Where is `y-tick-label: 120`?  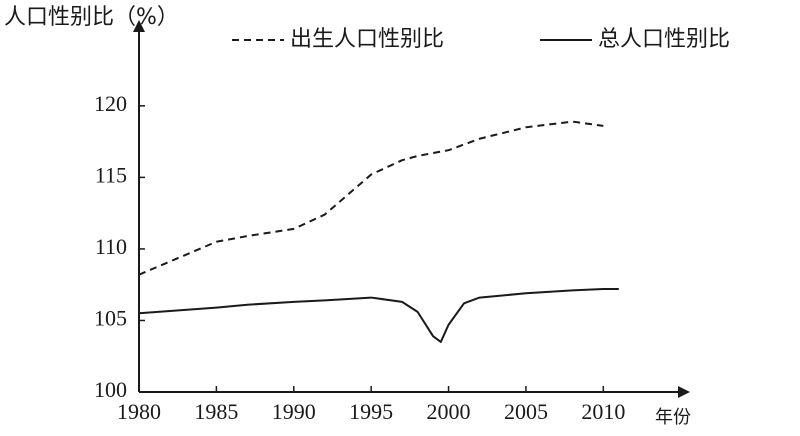
y-tick-label: 120 is located at coordinates (110, 103).